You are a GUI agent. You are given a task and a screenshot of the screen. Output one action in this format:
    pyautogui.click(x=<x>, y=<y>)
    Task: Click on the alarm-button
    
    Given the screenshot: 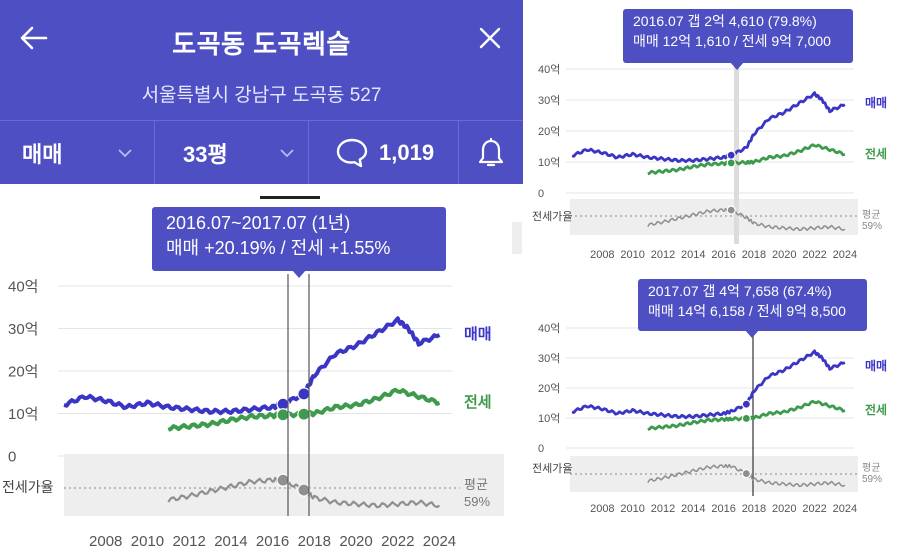 What is the action you would take?
    pyautogui.click(x=490, y=153)
    